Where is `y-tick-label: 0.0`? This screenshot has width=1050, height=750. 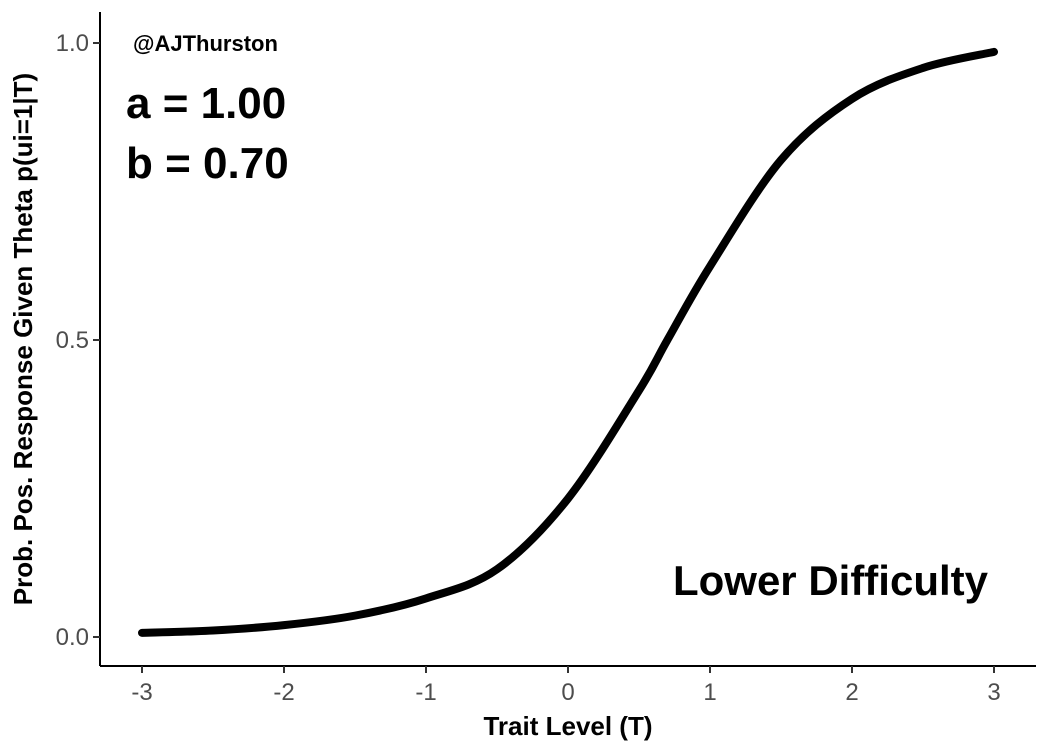
y-tick-label: 0.0 is located at coordinates (72, 637).